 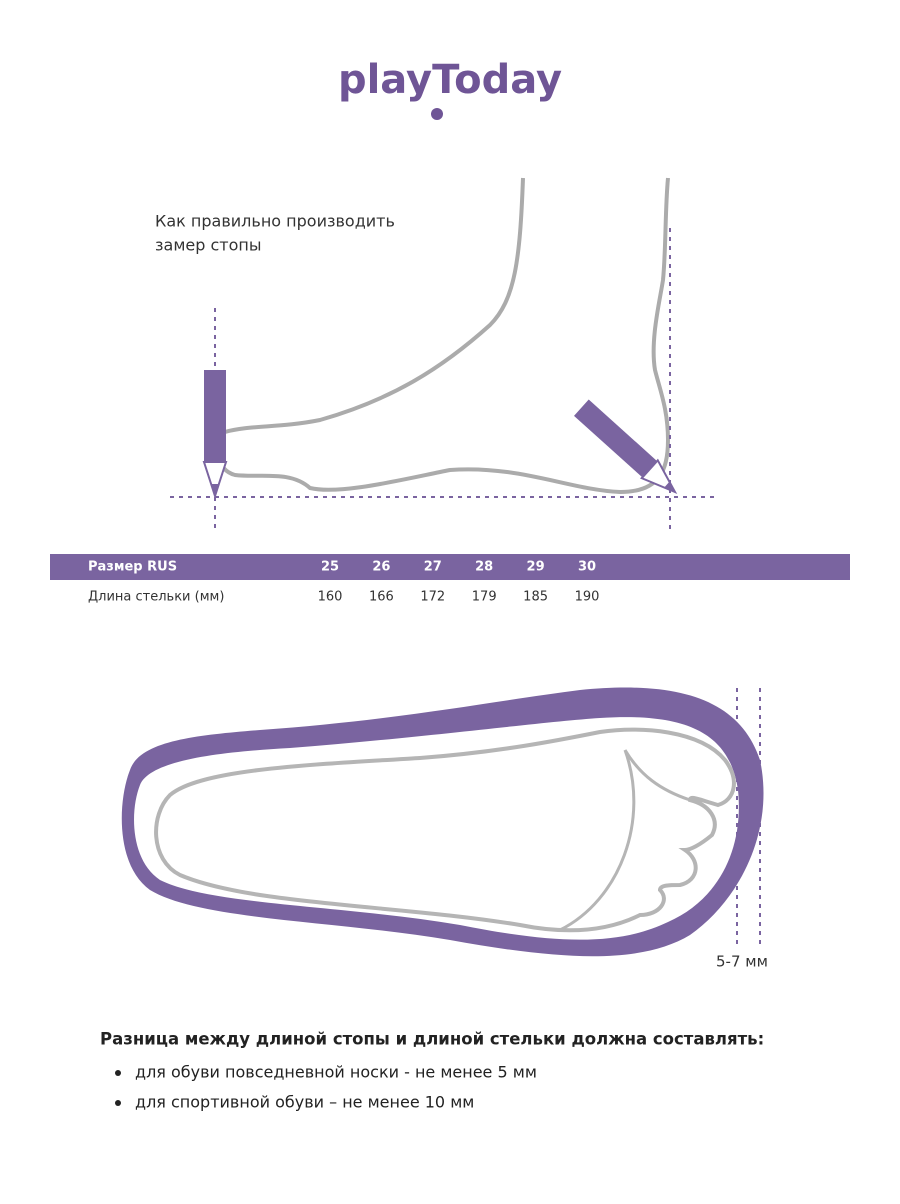 What do you see at coordinates (432, 597) in the screenshot?
I see `length-cell: 172` at bounding box center [432, 597].